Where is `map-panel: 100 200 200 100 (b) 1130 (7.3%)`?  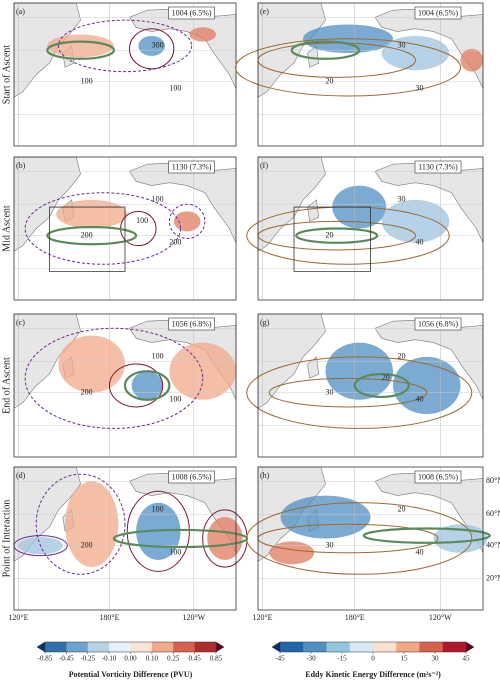
map-panel: 100 200 200 100 (b) 1130 (7.3%) is located at coordinates (125, 228).